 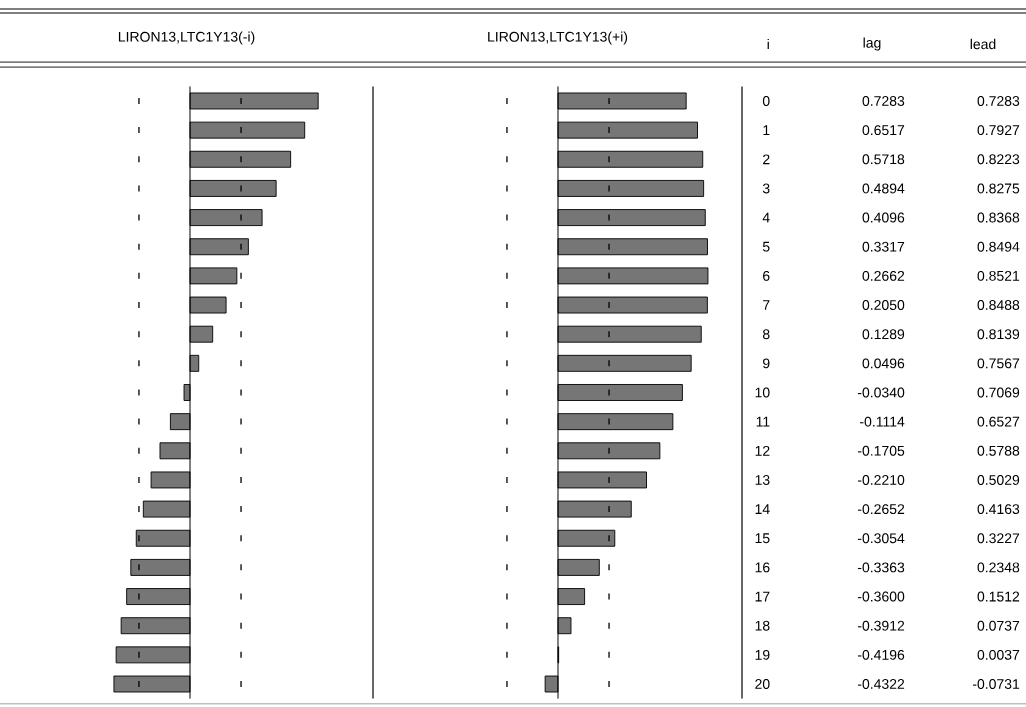 I want to click on data-label: 0.0037, so click(x=998, y=654).